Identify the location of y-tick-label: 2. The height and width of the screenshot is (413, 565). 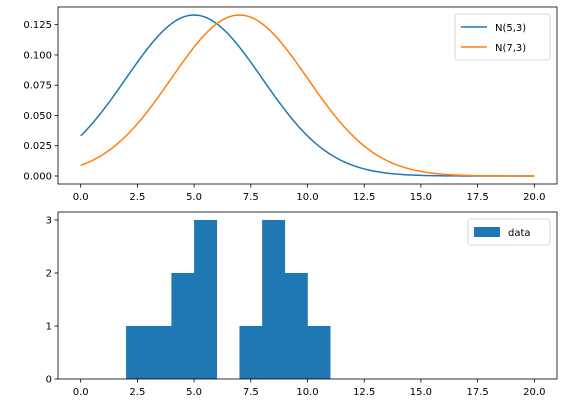
(49, 273).